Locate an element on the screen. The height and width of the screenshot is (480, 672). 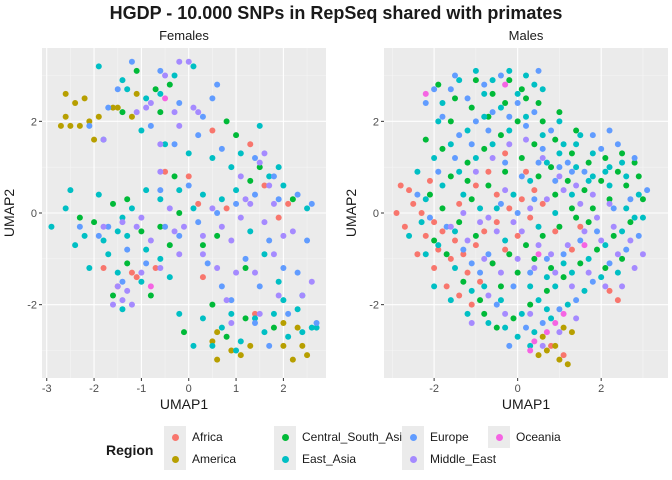
panel-title: Males is located at coordinates (526, 35).